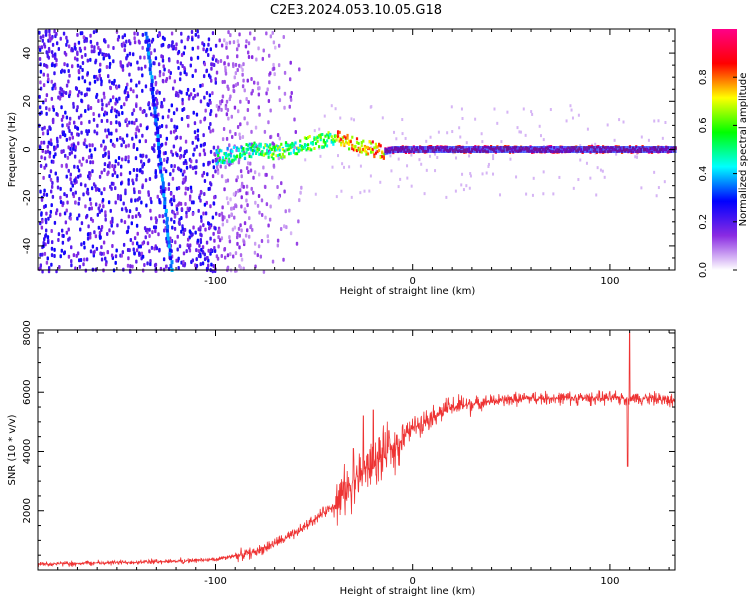 The width and height of the screenshot is (750, 600). Describe the element at coordinates (724, 149) in the screenshot. I see `colorbar-gradient` at that location.